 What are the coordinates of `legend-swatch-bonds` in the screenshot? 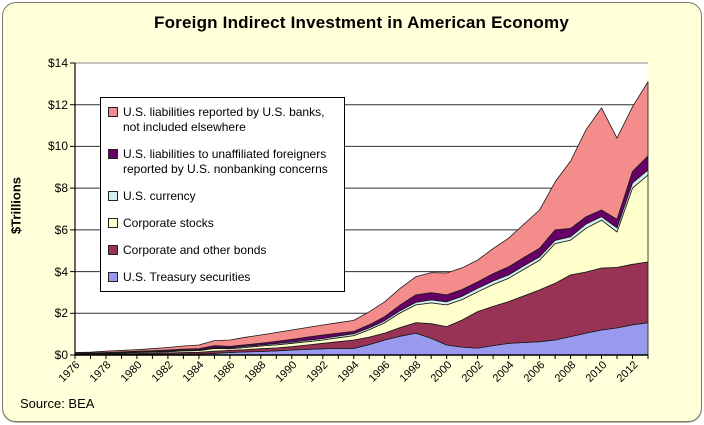 It's located at (113, 249).